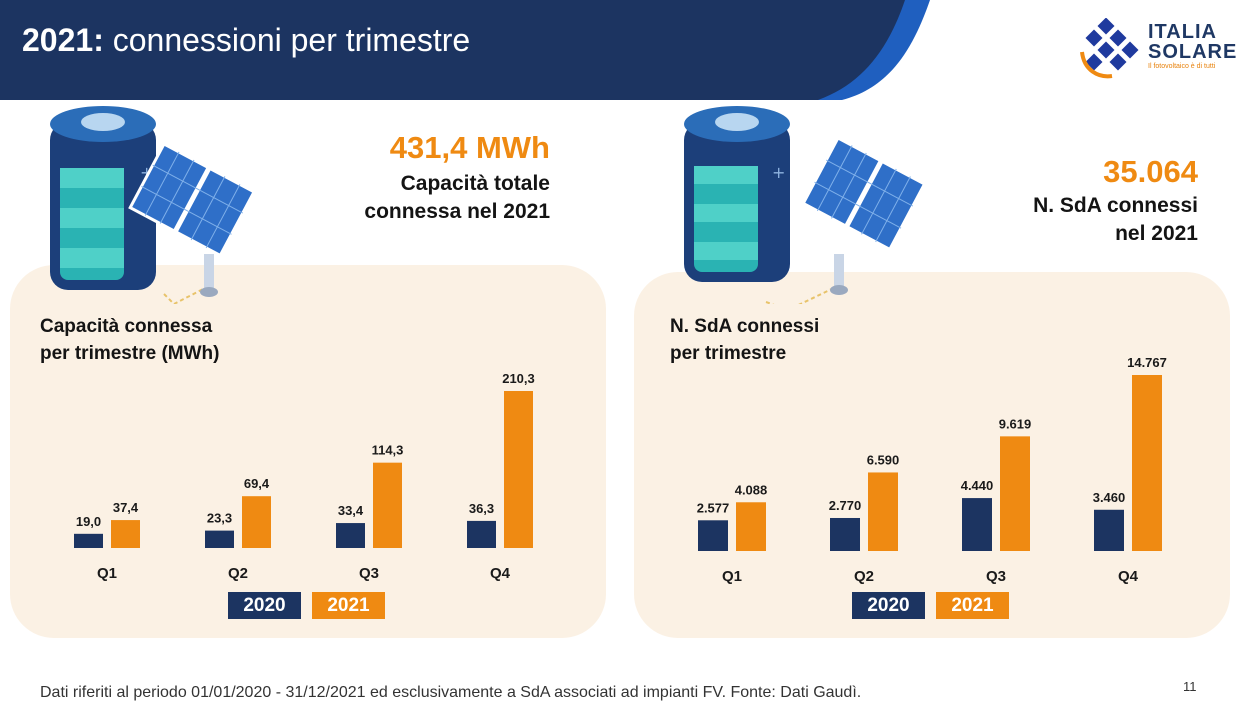 The width and height of the screenshot is (1254, 707). What do you see at coordinates (219, 518) in the screenshot?
I see `data-label-2020-q2: 23,3` at bounding box center [219, 518].